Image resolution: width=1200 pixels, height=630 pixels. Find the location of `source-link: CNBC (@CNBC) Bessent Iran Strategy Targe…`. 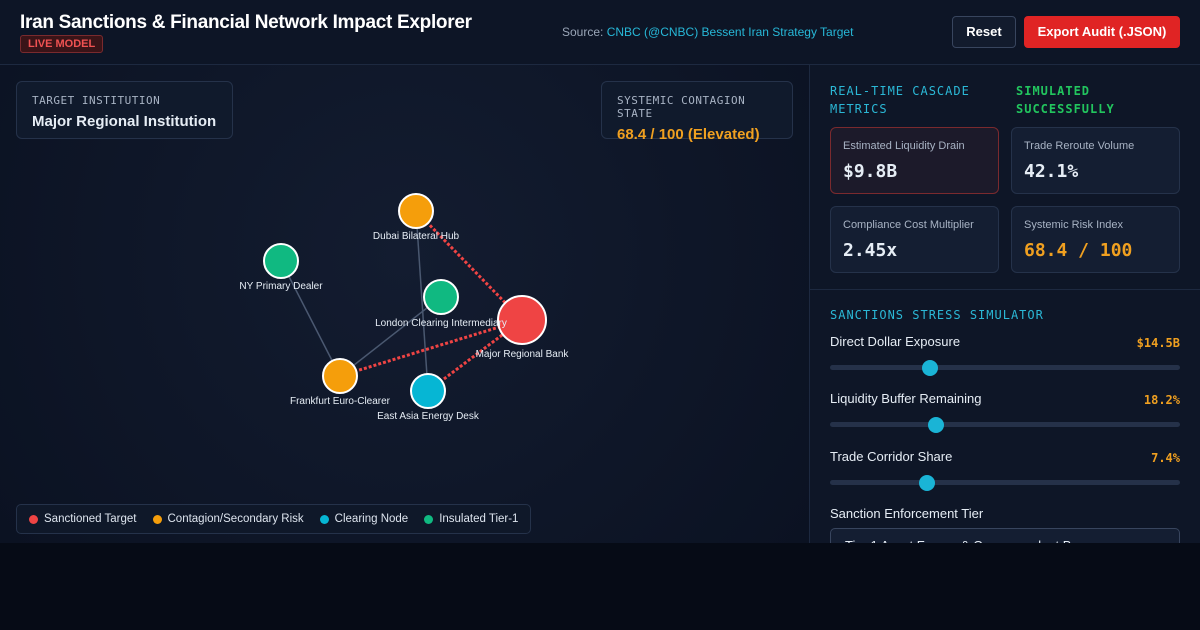

source-link: CNBC (@CNBC) Bessent Iran Strategy Targe… is located at coordinates (730, 32).